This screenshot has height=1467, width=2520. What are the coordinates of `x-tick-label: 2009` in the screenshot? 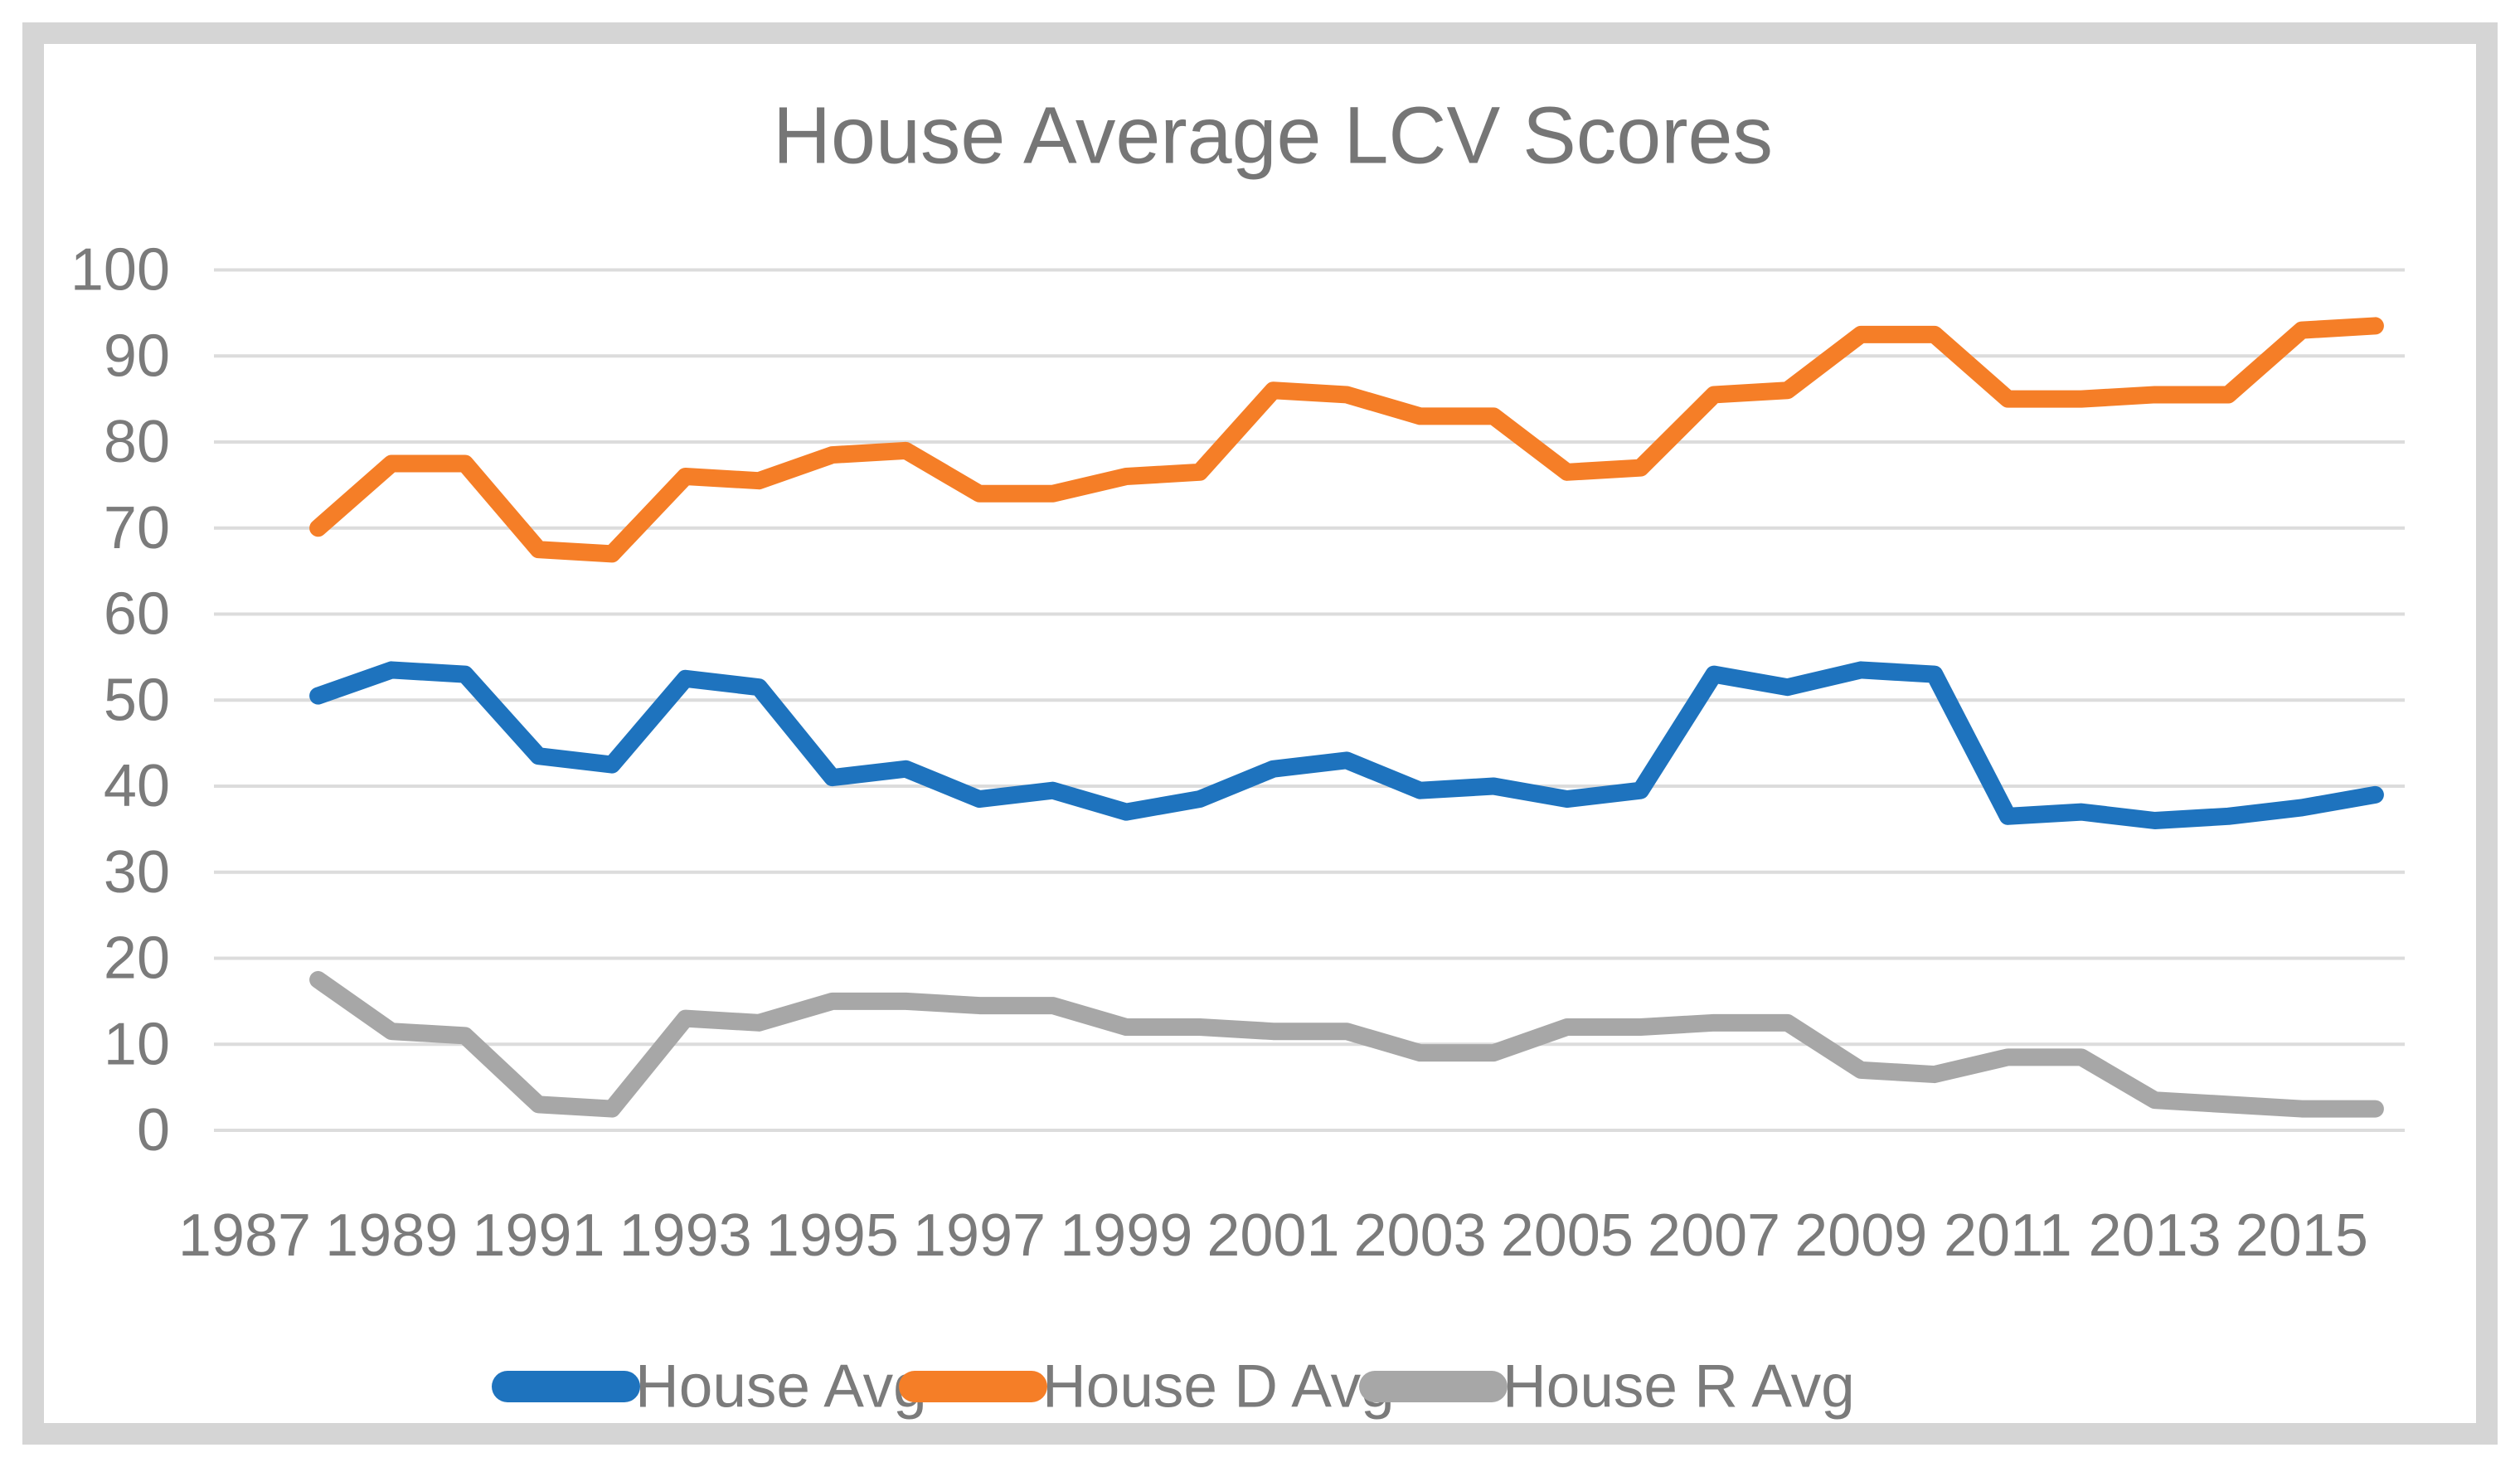 It's located at (1860, 1235).